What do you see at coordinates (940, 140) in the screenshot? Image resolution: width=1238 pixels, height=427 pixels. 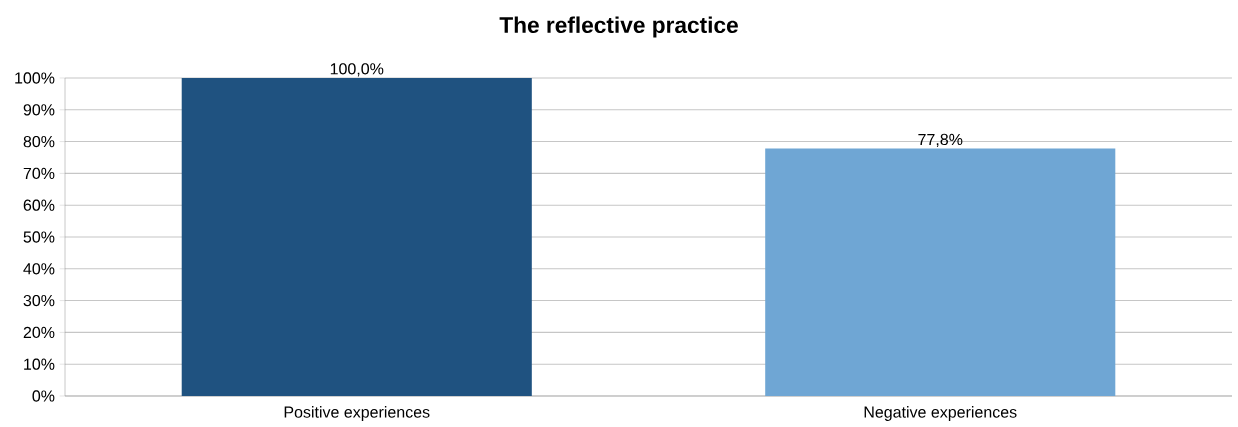 I see `data-label: 77,8%` at bounding box center [940, 140].